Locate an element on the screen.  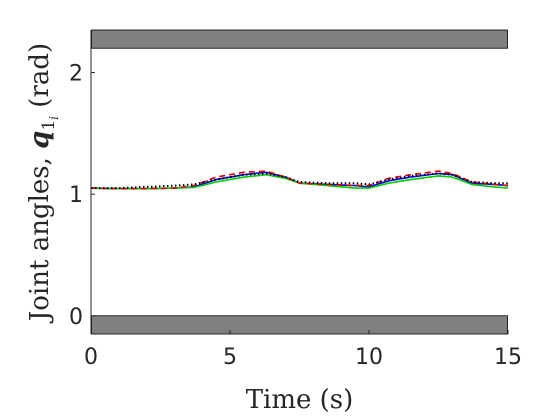
x-tick-label: 5 is located at coordinates (230, 357).